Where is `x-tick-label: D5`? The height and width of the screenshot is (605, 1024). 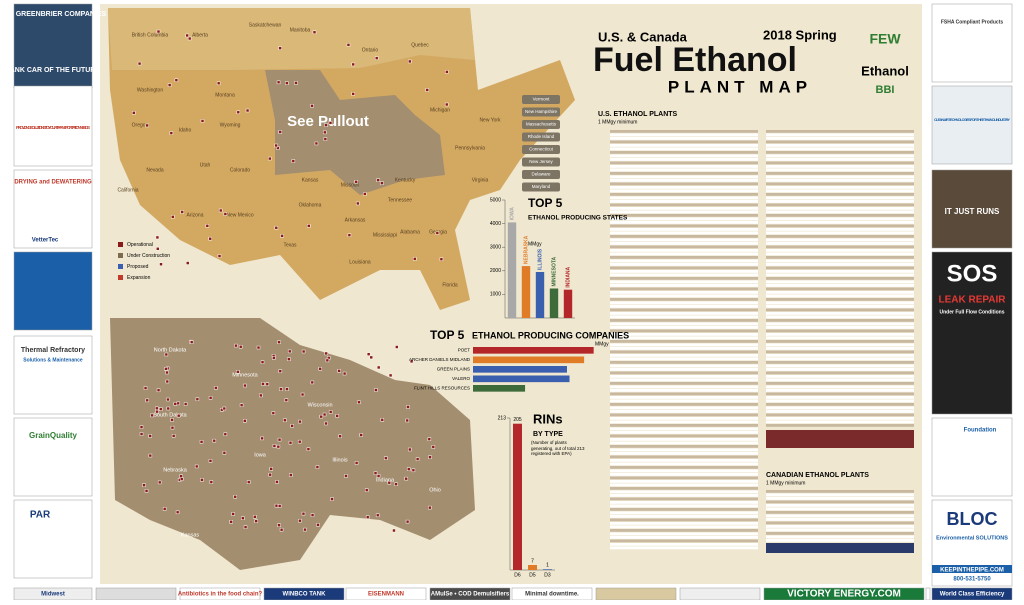 x-tick-label: D5 is located at coordinates (532, 575).